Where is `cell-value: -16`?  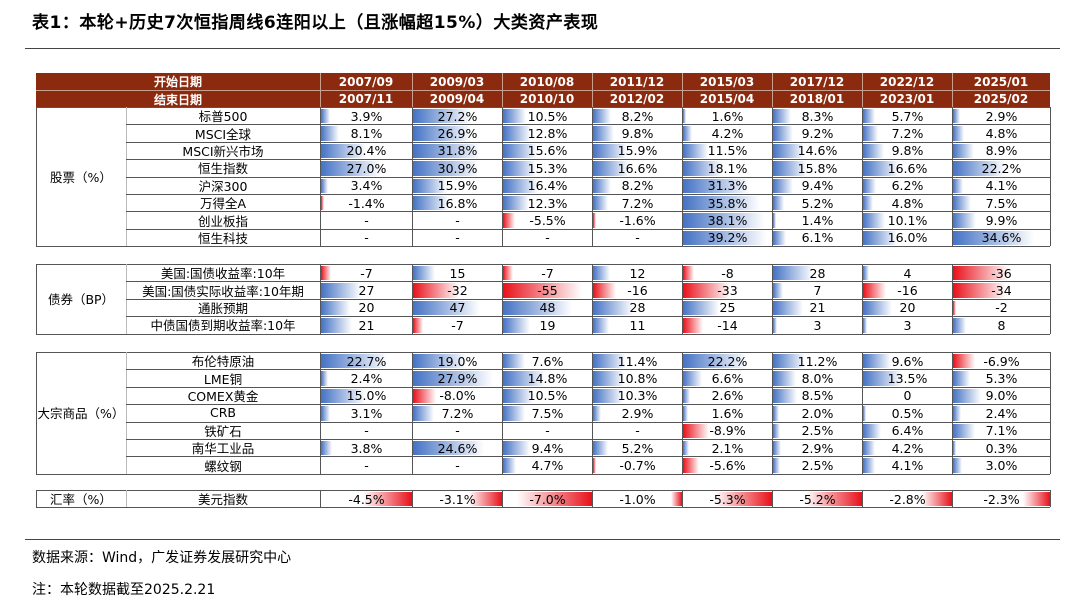
cell-value: -16 is located at coordinates (907, 291).